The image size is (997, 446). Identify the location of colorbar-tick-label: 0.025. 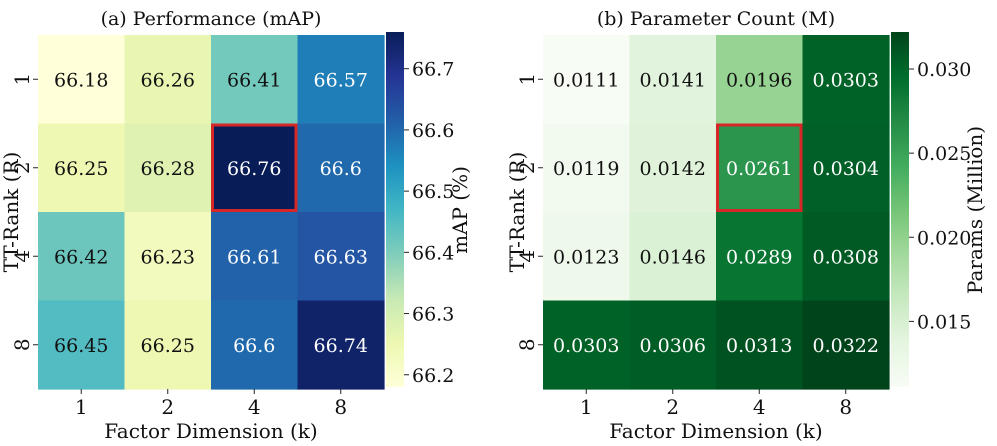
(944, 154).